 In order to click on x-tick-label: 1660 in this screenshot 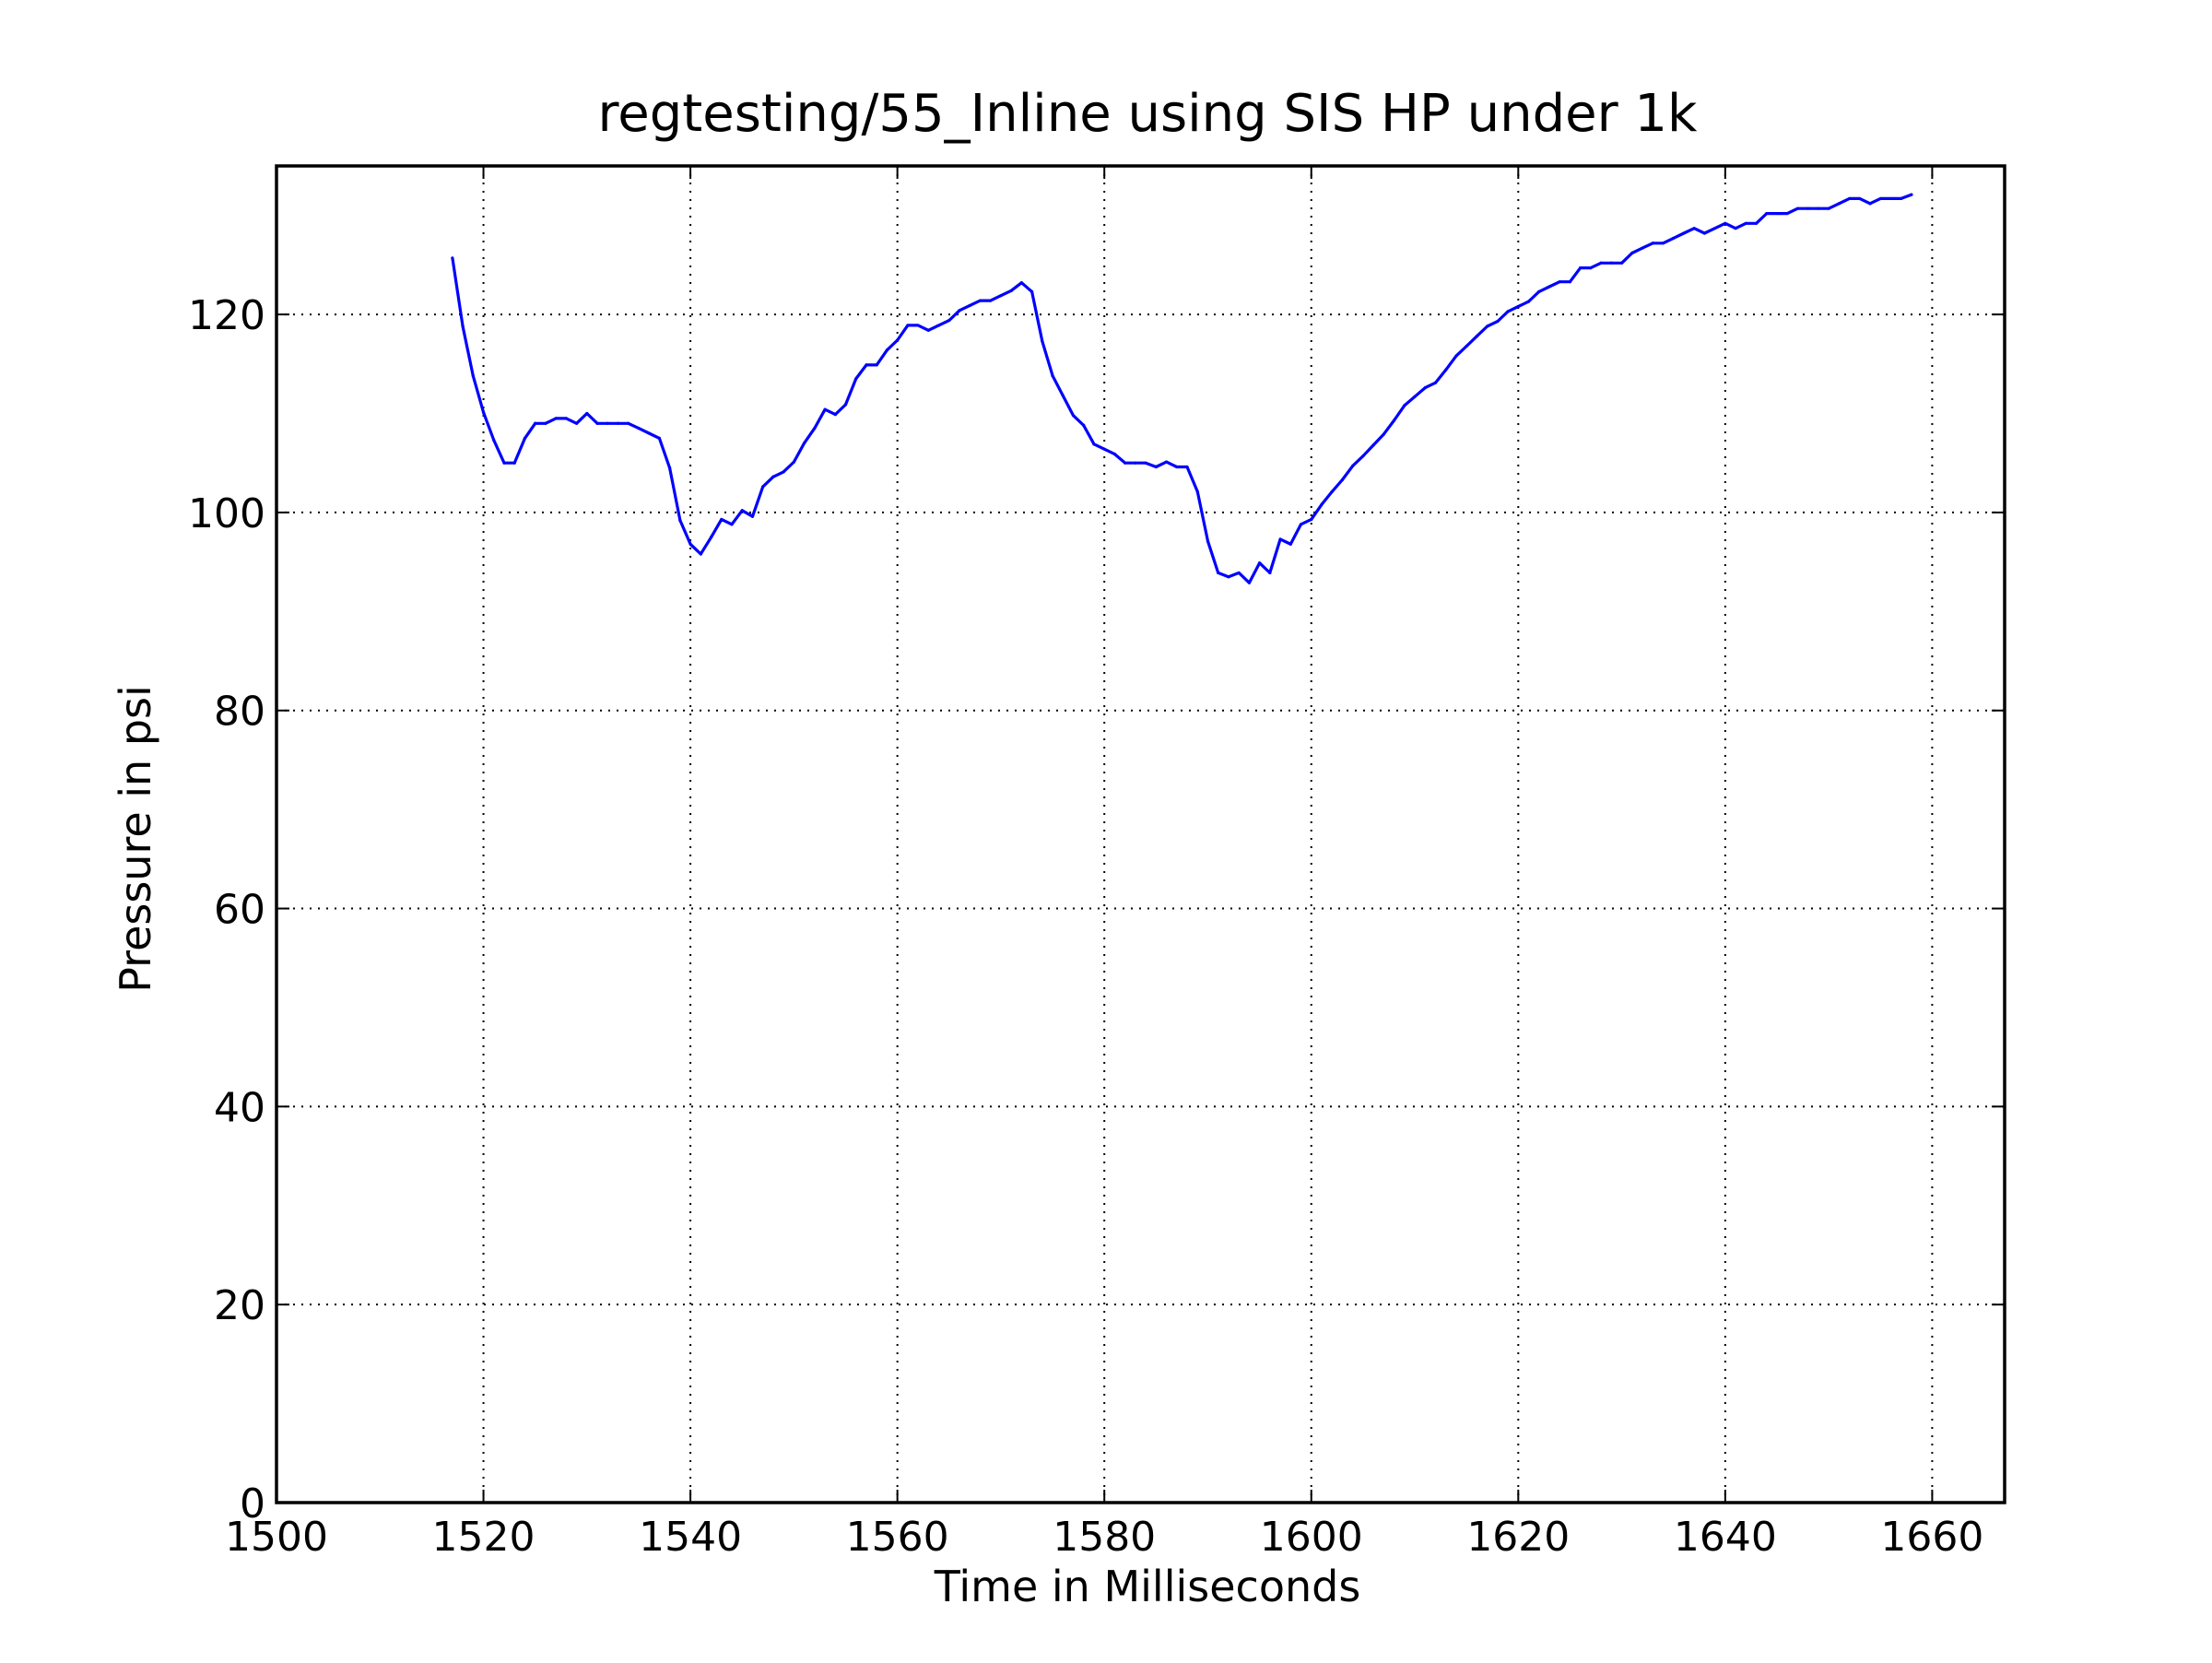, I will do `click(1931, 1537)`.